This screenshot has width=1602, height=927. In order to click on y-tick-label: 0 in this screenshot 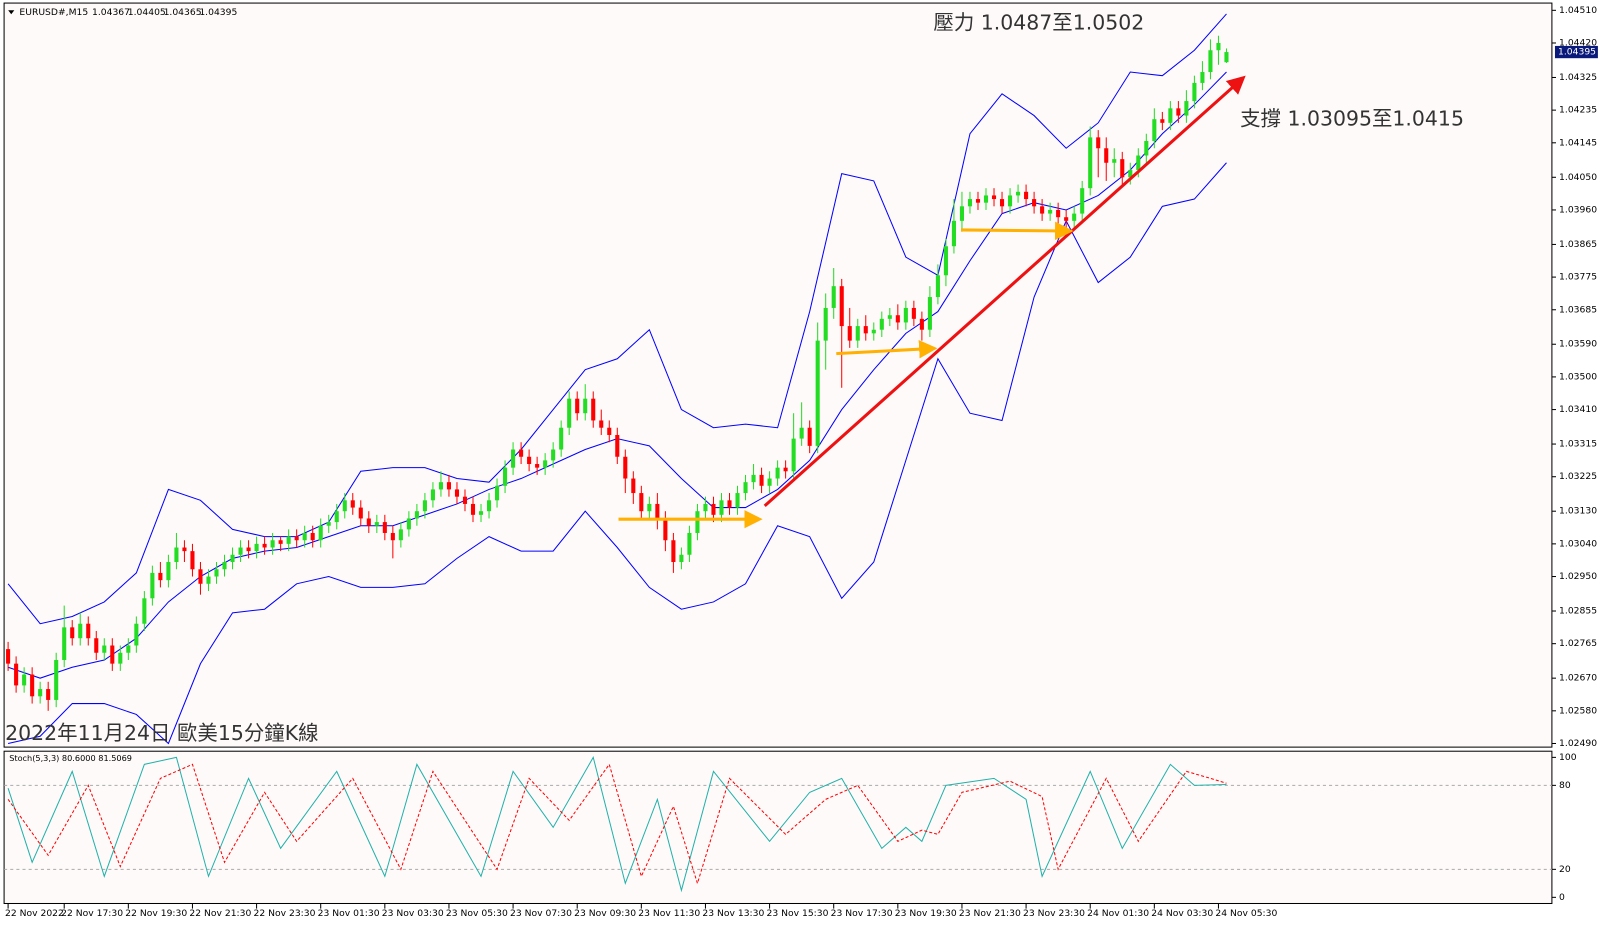, I will do `click(1562, 897)`.